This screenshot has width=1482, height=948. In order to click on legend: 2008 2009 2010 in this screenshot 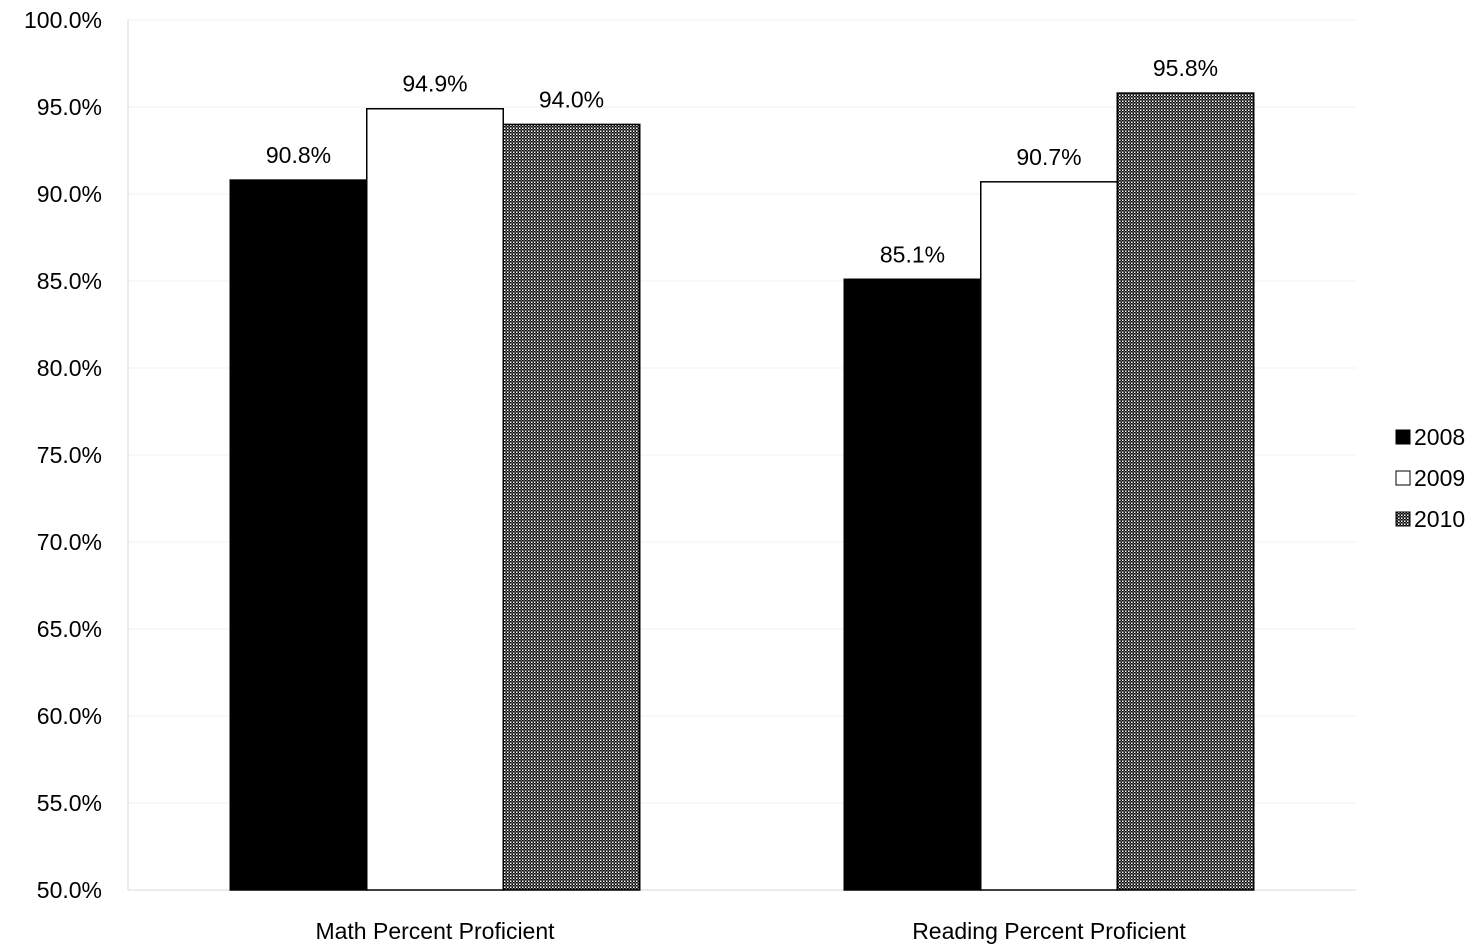, I will do `click(1430, 478)`.